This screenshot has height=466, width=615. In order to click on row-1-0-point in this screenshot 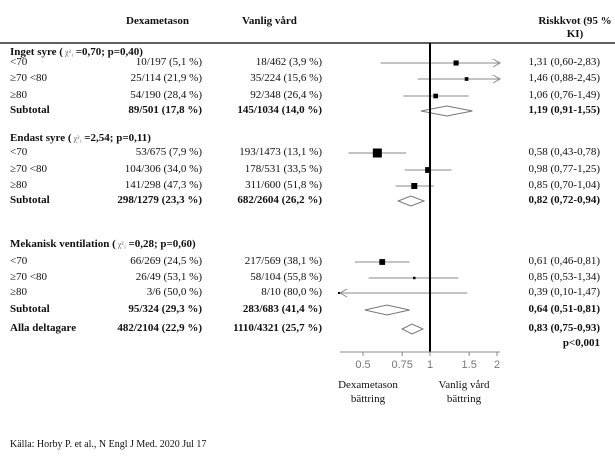, I will do `click(377, 153)`.